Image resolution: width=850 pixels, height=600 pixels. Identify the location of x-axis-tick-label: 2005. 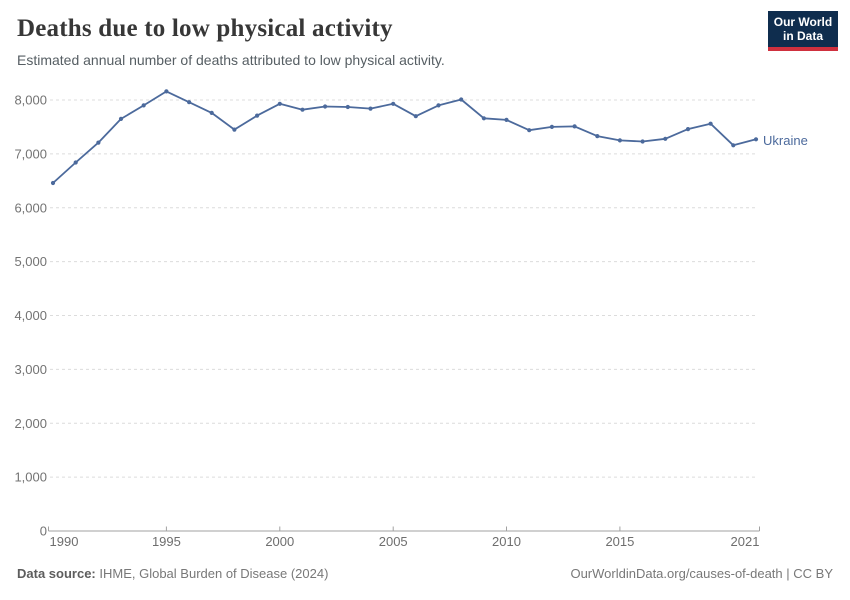
(393, 541).